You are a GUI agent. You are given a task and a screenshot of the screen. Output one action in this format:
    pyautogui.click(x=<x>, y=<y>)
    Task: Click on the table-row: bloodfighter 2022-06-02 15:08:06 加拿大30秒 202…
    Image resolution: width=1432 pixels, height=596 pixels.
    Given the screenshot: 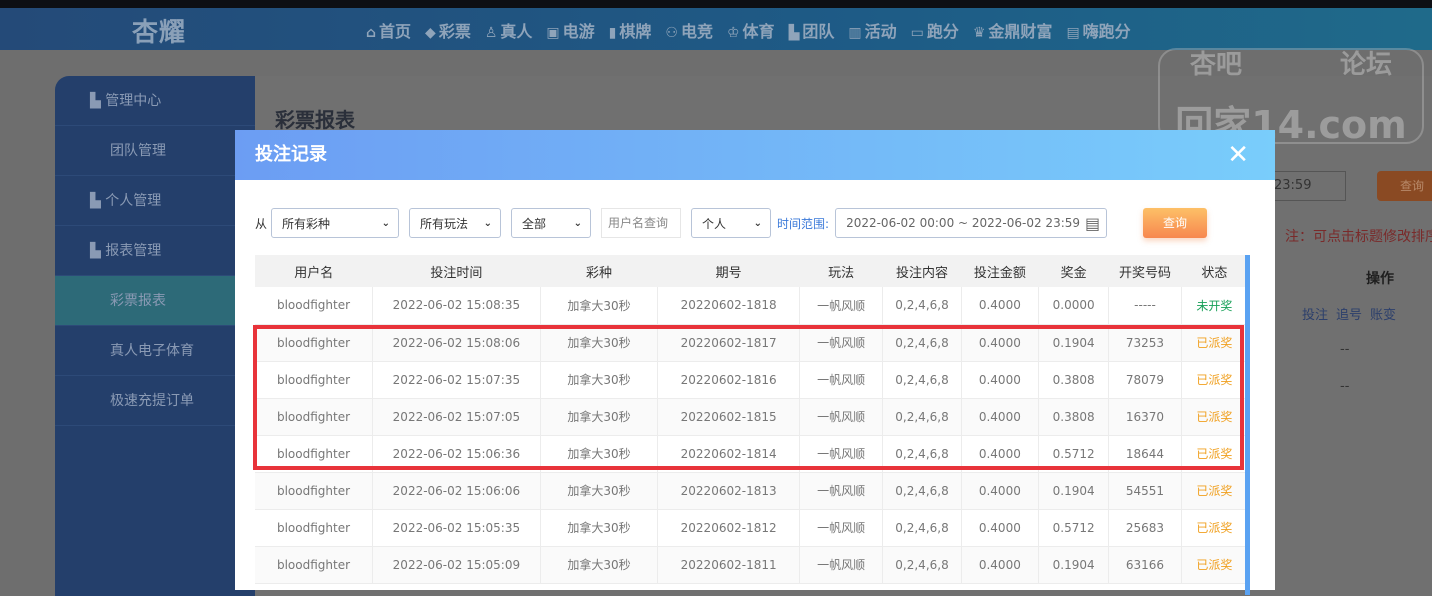 What is the action you would take?
    pyautogui.click(x=752, y=343)
    